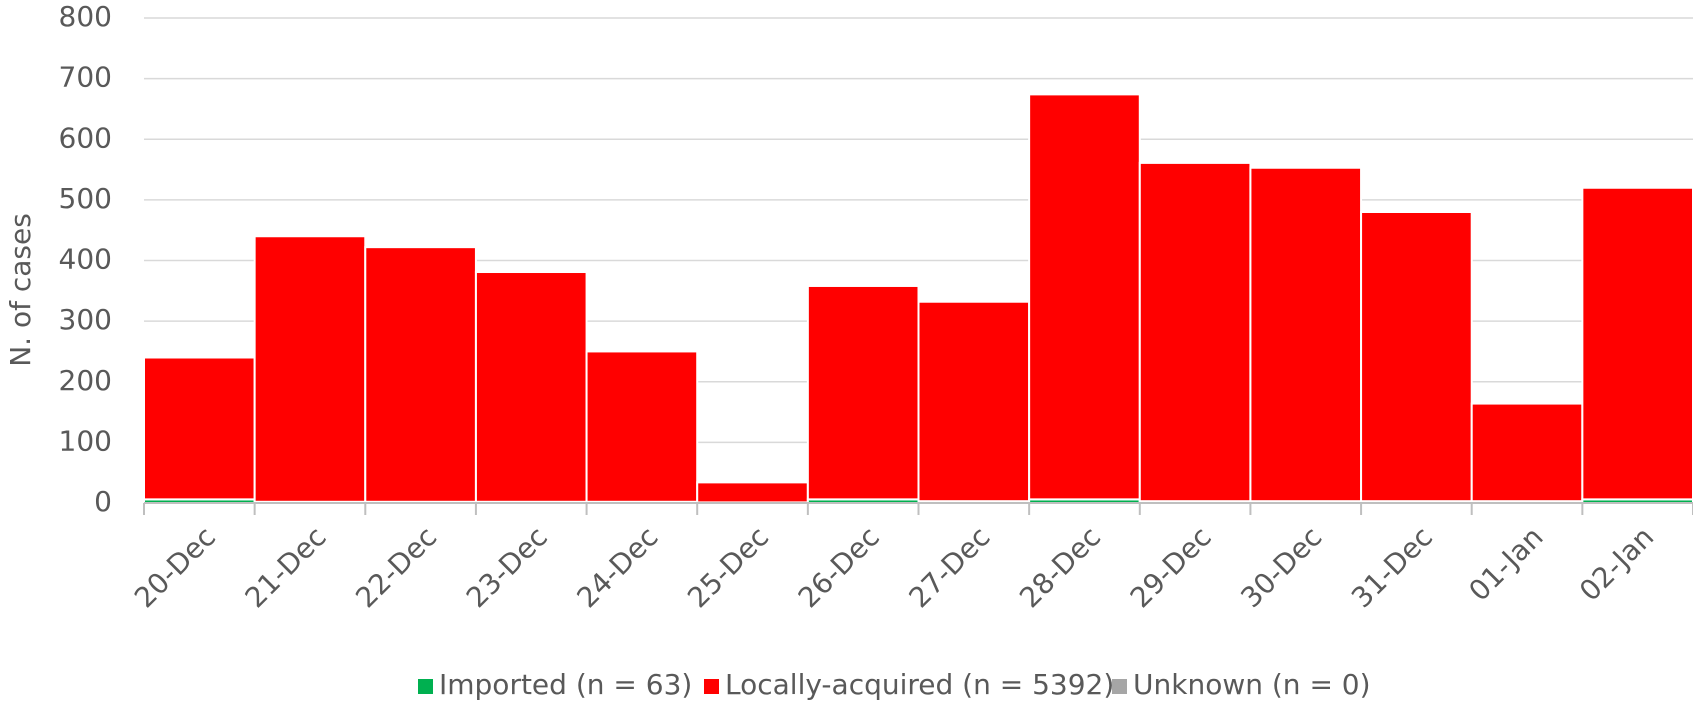 The height and width of the screenshot is (703, 1693). I want to click on x-tick-label: 25-Dec, so click(728, 567).